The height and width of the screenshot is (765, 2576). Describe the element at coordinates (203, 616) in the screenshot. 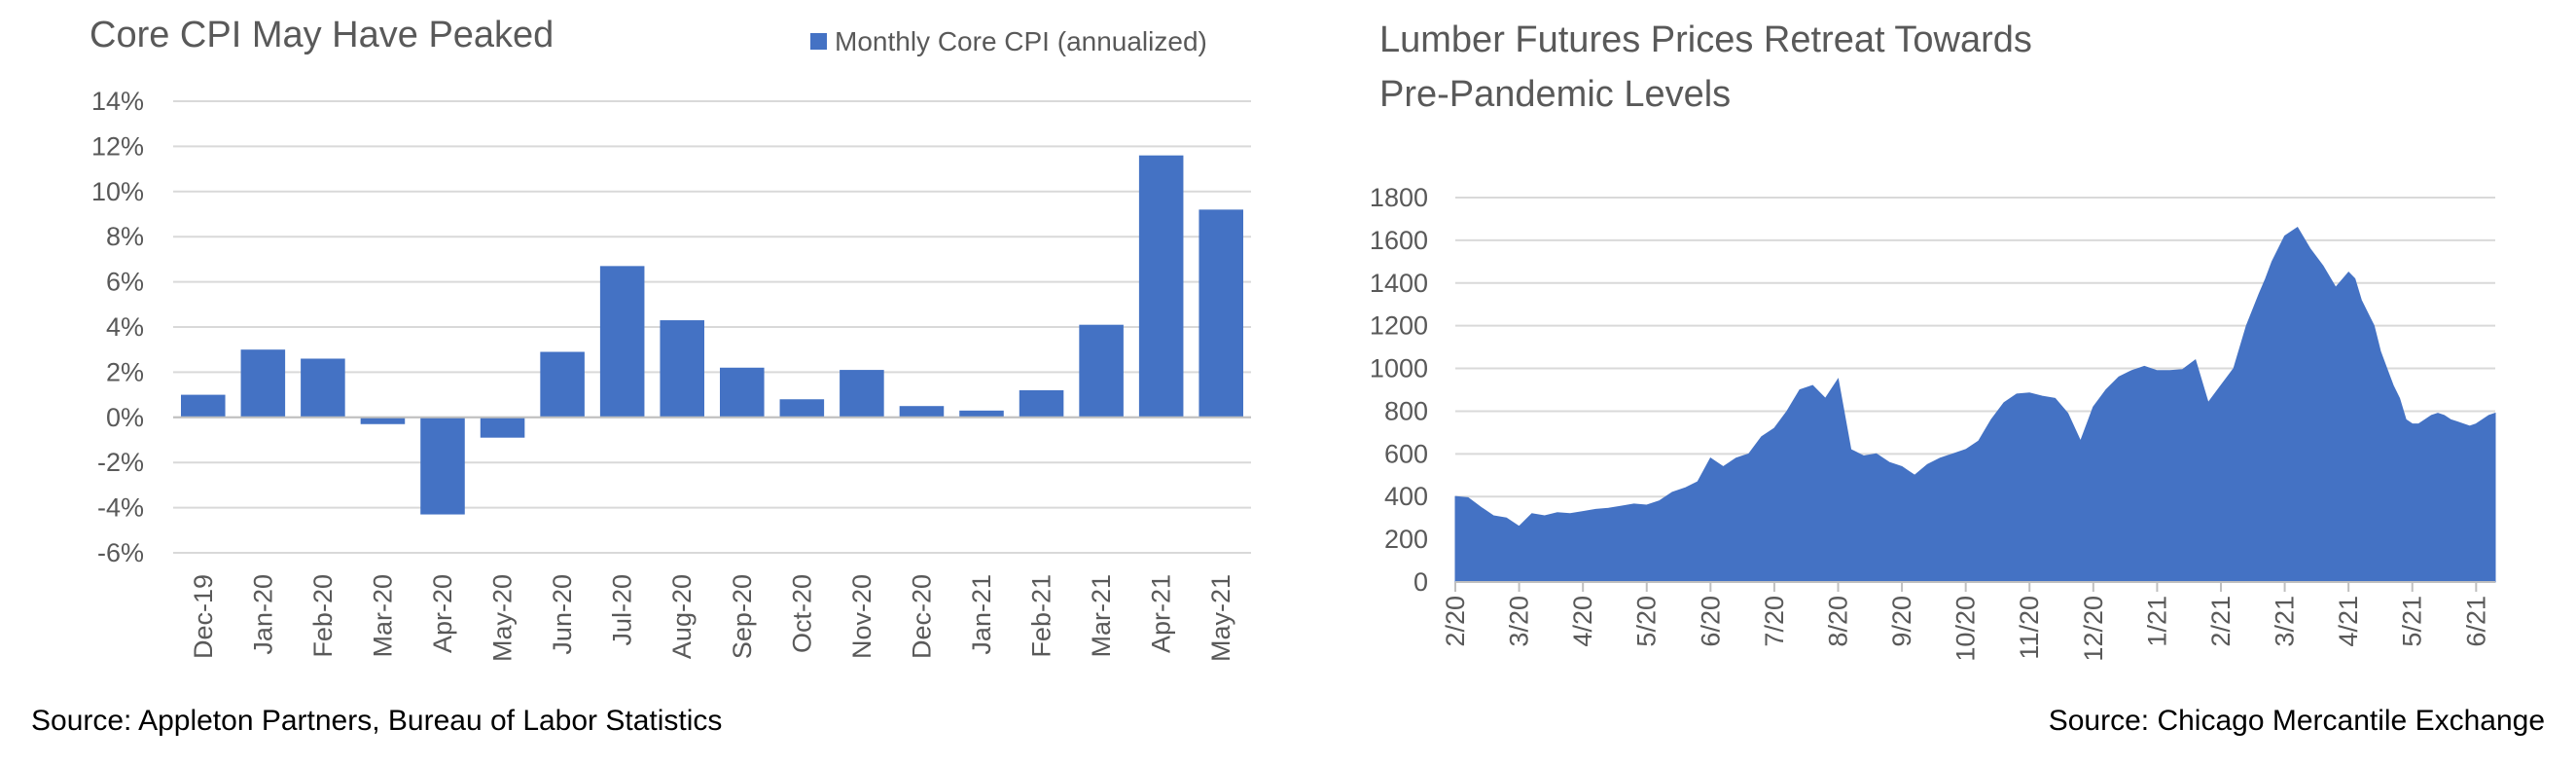

I see `cpi-x-tick-label: Dec-19` at that location.